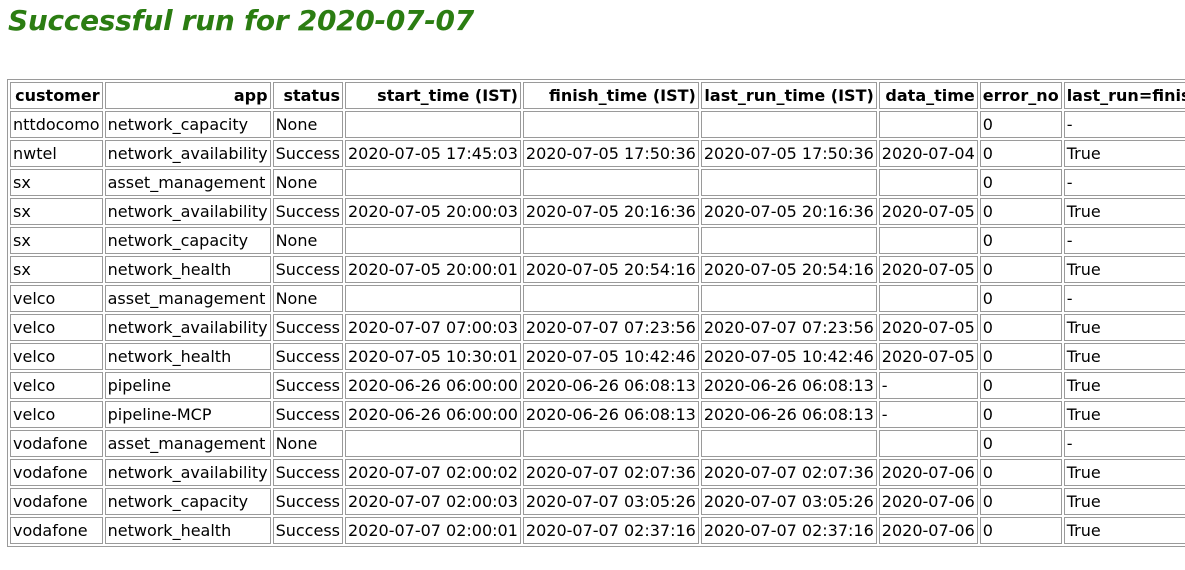 The image size is (1185, 570). I want to click on table-row: sx asset_management None 0-, so click(597, 182).